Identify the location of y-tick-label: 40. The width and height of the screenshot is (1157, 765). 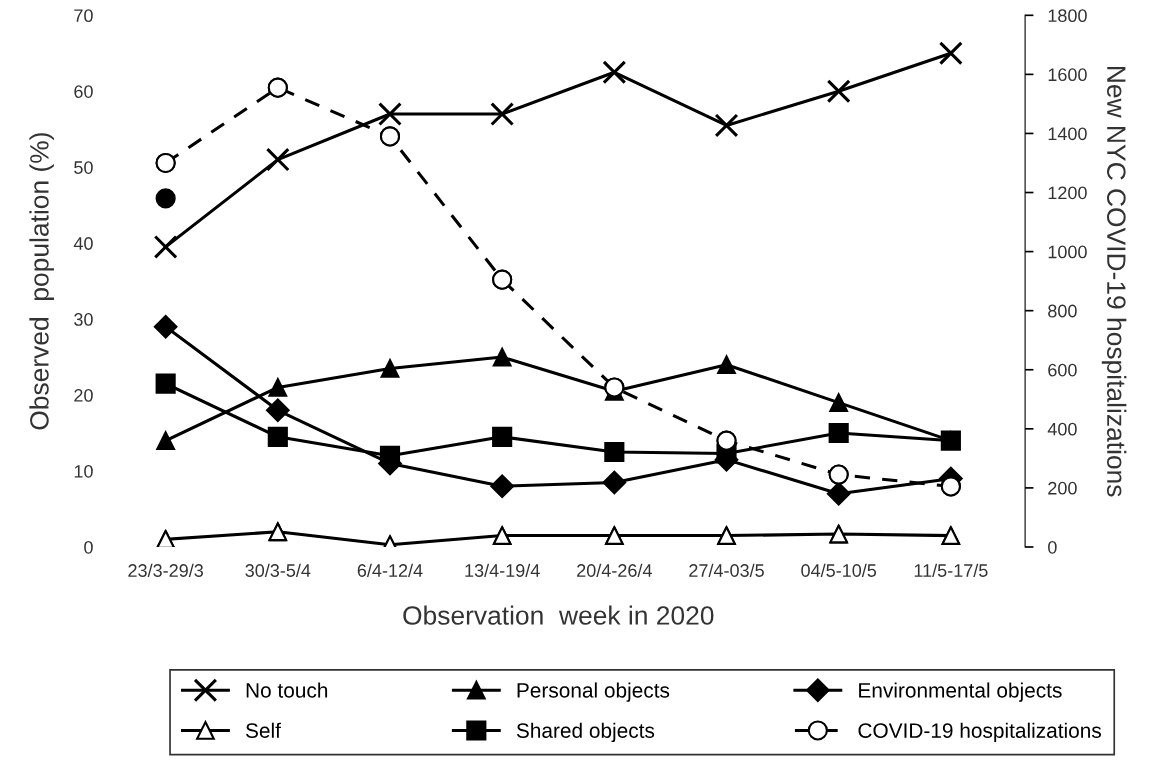
(83, 243).